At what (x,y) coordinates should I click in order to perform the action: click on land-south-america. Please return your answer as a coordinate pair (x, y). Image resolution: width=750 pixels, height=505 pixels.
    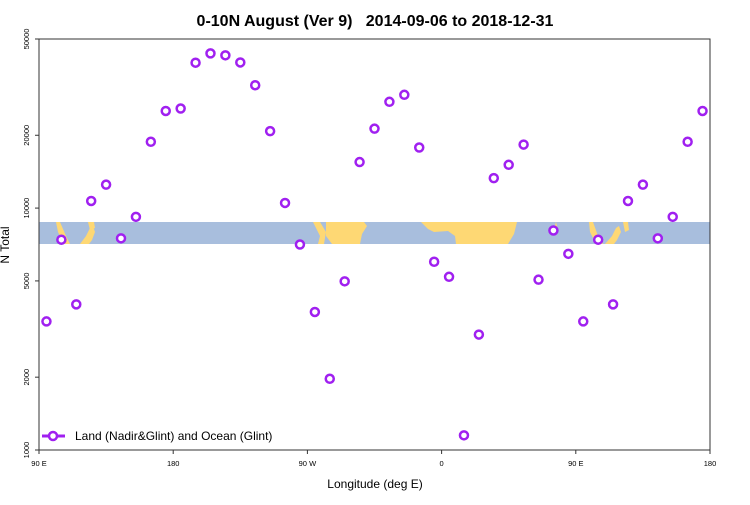
    Looking at the image, I should click on (346, 233).